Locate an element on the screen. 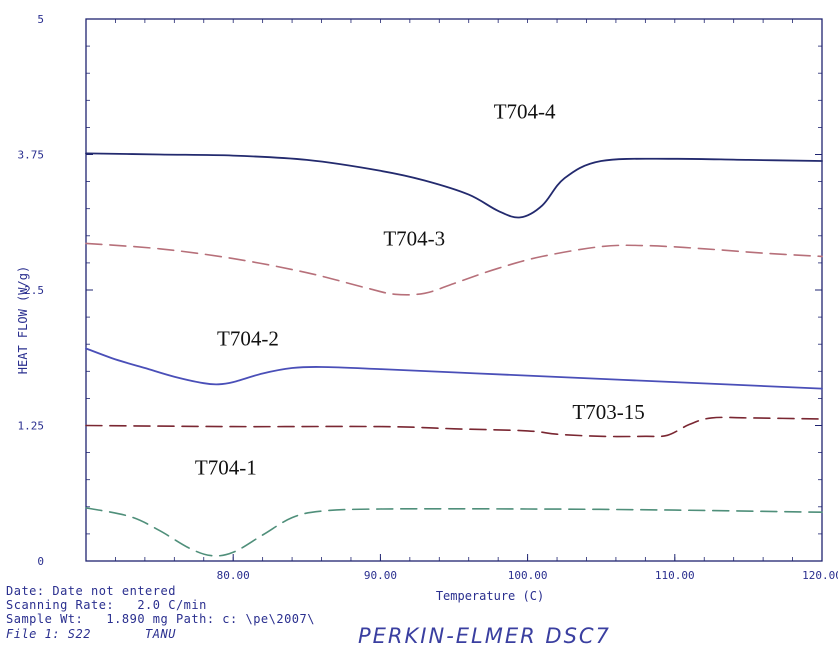 The height and width of the screenshot is (656, 838). x-axis-title: Temperature (C) is located at coordinates (490, 596).